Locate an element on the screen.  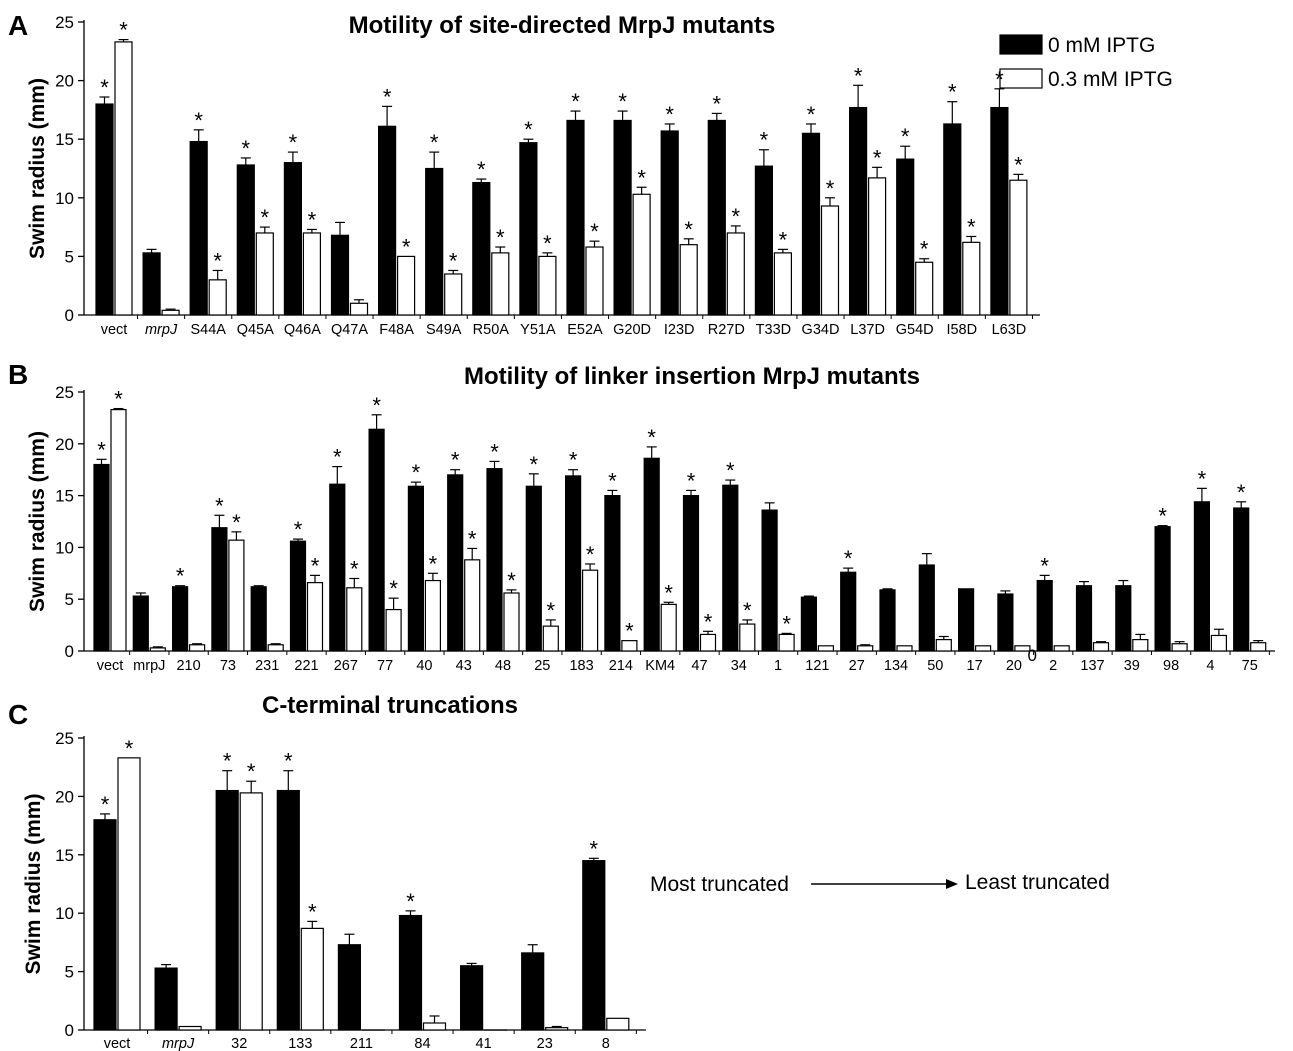
category-label-121: 121 is located at coordinates (817, 666).